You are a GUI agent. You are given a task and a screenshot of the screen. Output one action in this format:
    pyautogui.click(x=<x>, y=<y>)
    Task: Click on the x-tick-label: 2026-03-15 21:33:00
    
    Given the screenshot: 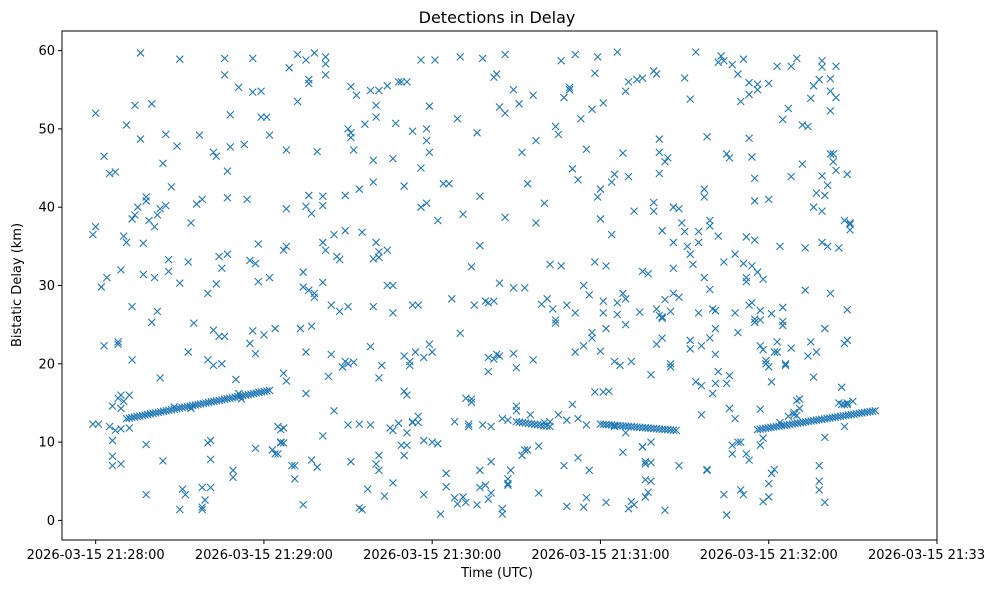 What is the action you would take?
    pyautogui.click(x=926, y=555)
    